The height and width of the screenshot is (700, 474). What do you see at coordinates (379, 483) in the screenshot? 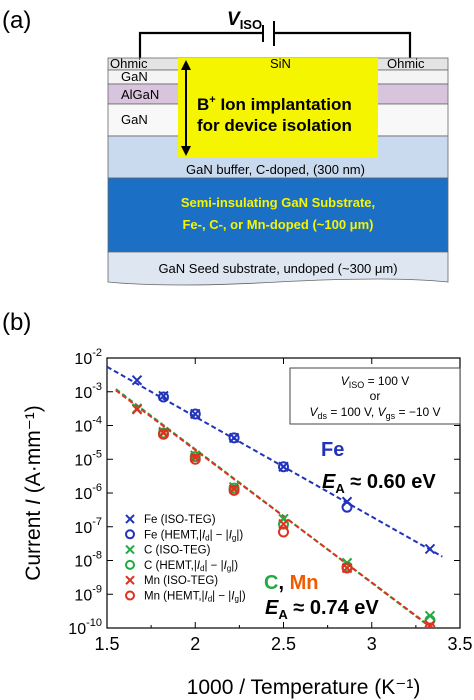
I see `fe-activation-energy: EA ≈ 0.60 eV` at bounding box center [379, 483].